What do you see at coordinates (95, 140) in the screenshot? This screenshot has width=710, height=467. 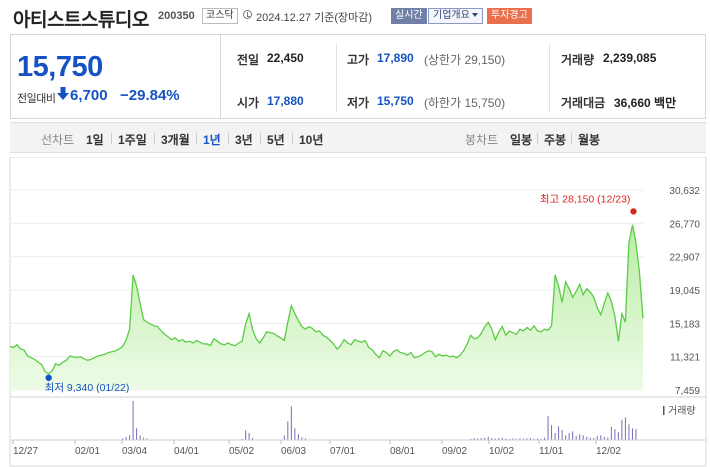 I see `period-1d: 1일` at bounding box center [95, 140].